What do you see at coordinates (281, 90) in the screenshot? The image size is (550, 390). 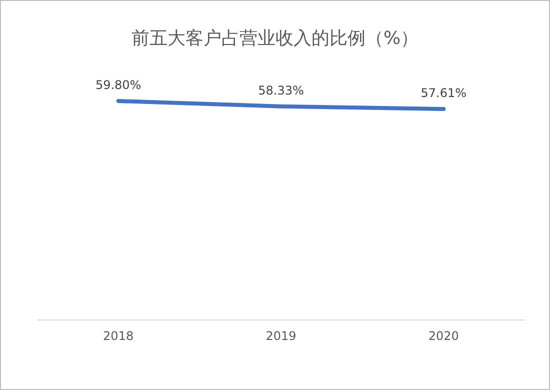 I see `data-label: 58.33%` at bounding box center [281, 90].